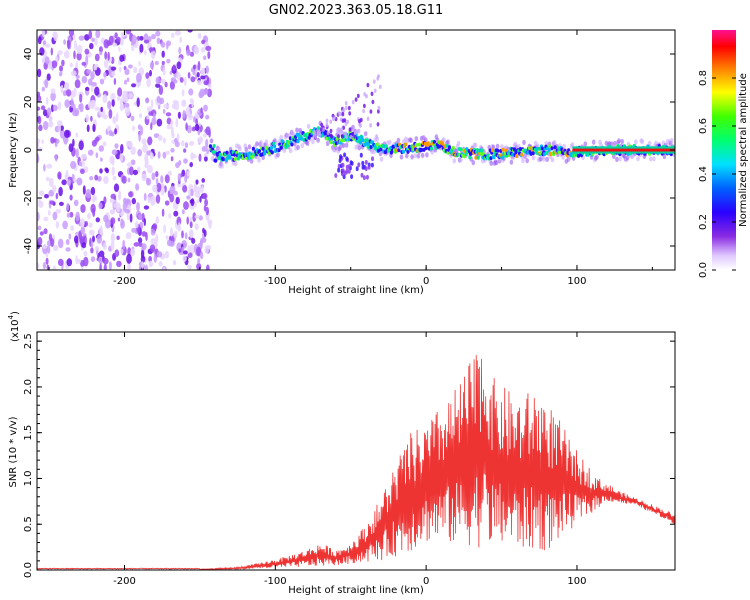 This screenshot has height=600, width=750. Describe the element at coordinates (28, 54) in the screenshot. I see `y-tick-label: 40` at that location.